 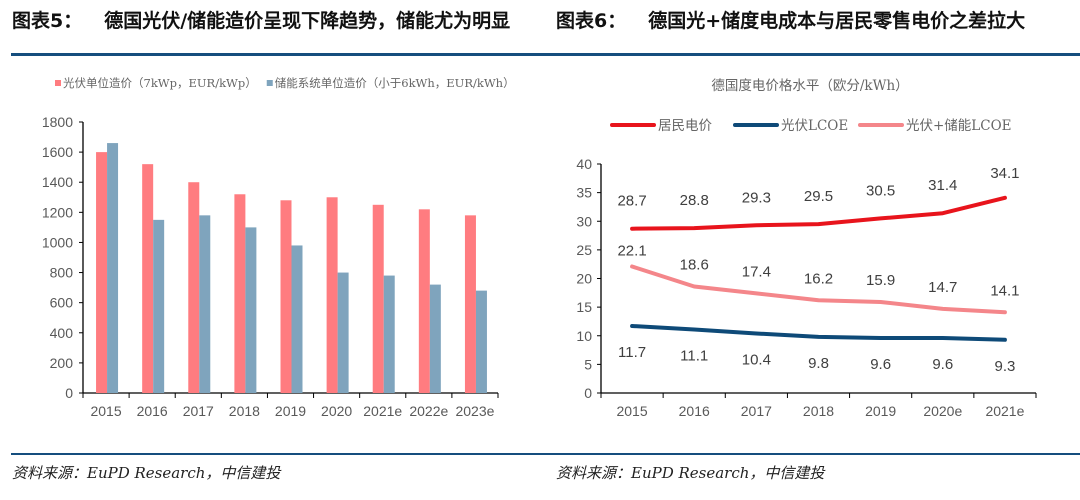 What do you see at coordinates (160, 83) in the screenshot?
I see `legend-label-0: 光伏单位造价（7kWp，EUR/kWp）` at bounding box center [160, 83].